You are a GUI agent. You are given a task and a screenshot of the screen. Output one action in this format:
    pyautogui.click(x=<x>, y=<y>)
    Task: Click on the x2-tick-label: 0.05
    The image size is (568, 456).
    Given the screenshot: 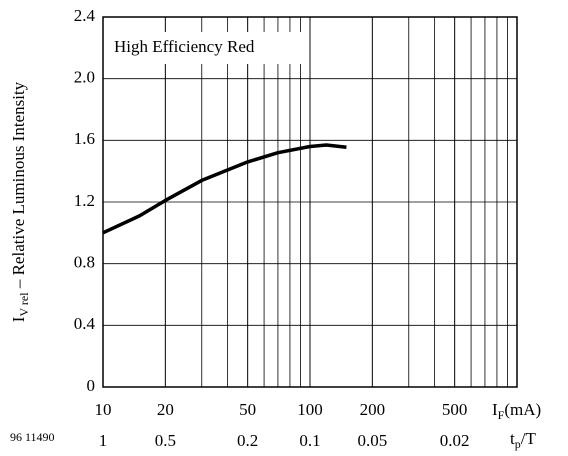 What is the action you would take?
    pyautogui.click(x=372, y=440)
    